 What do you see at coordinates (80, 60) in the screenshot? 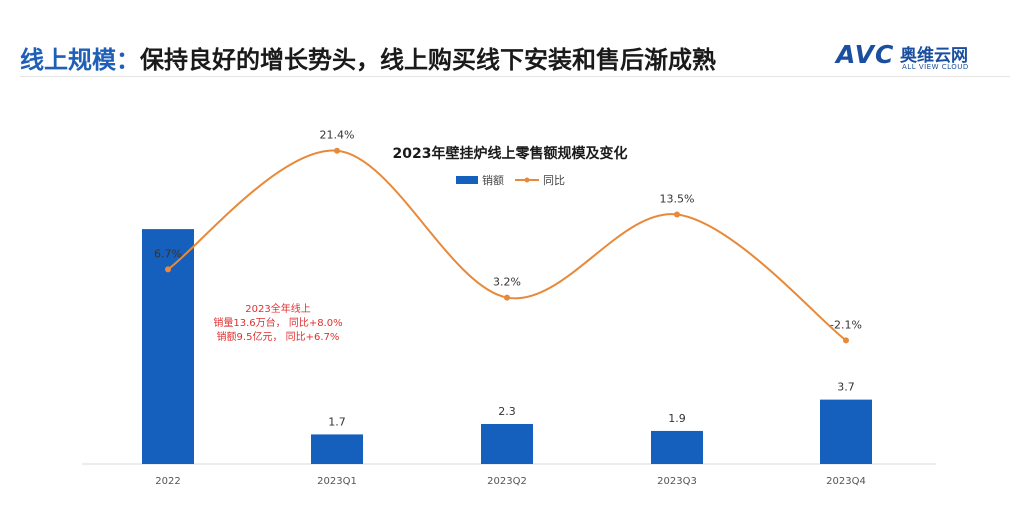
I see `page-title-lead: 线上规模：` at bounding box center [80, 60].